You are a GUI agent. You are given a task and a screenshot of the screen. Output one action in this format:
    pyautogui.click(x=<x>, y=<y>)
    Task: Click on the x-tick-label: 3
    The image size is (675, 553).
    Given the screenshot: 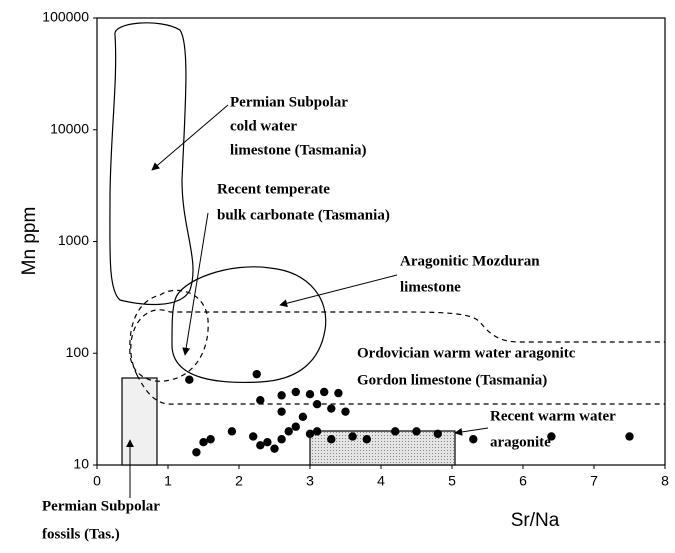 What is the action you would take?
    pyautogui.click(x=310, y=481)
    